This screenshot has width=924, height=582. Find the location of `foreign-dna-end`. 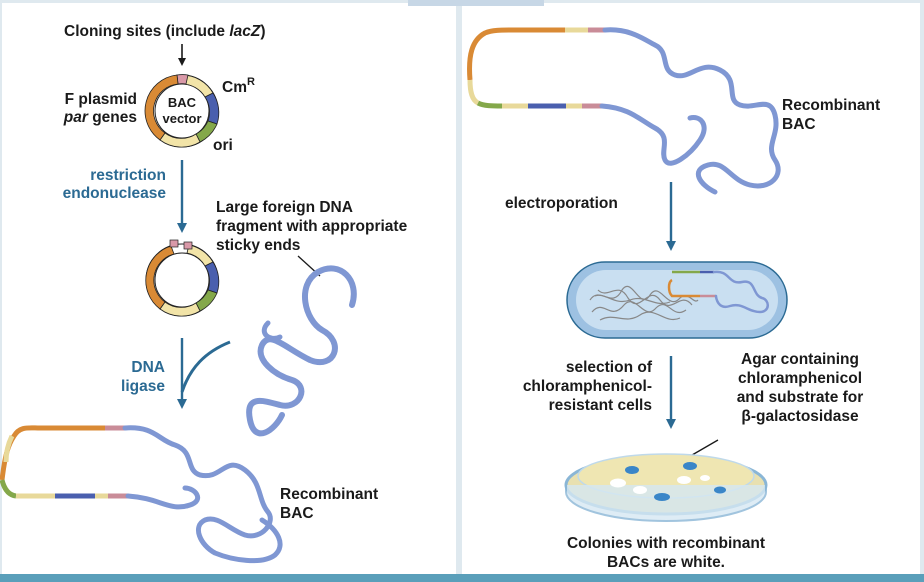

foreign-dna-end is located at coordinates (272, 330).